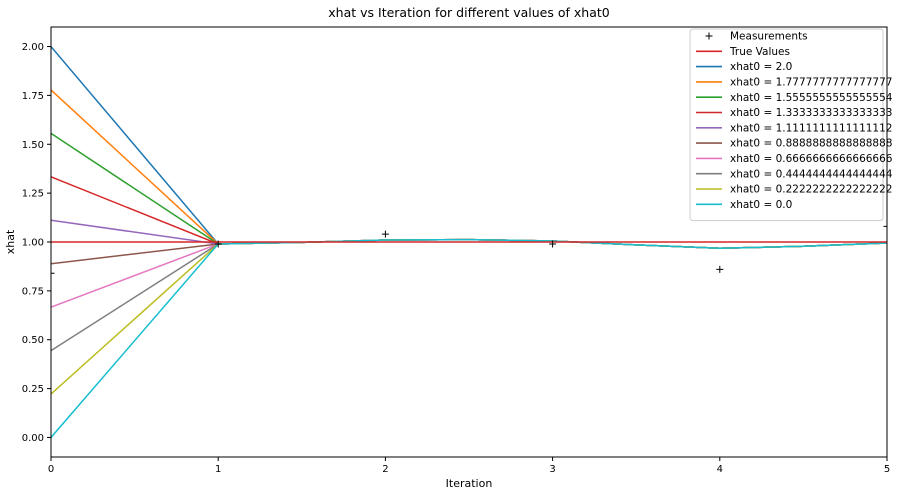  I want to click on legend-label: xhat0 = 1.7777777777777777, so click(811, 83).